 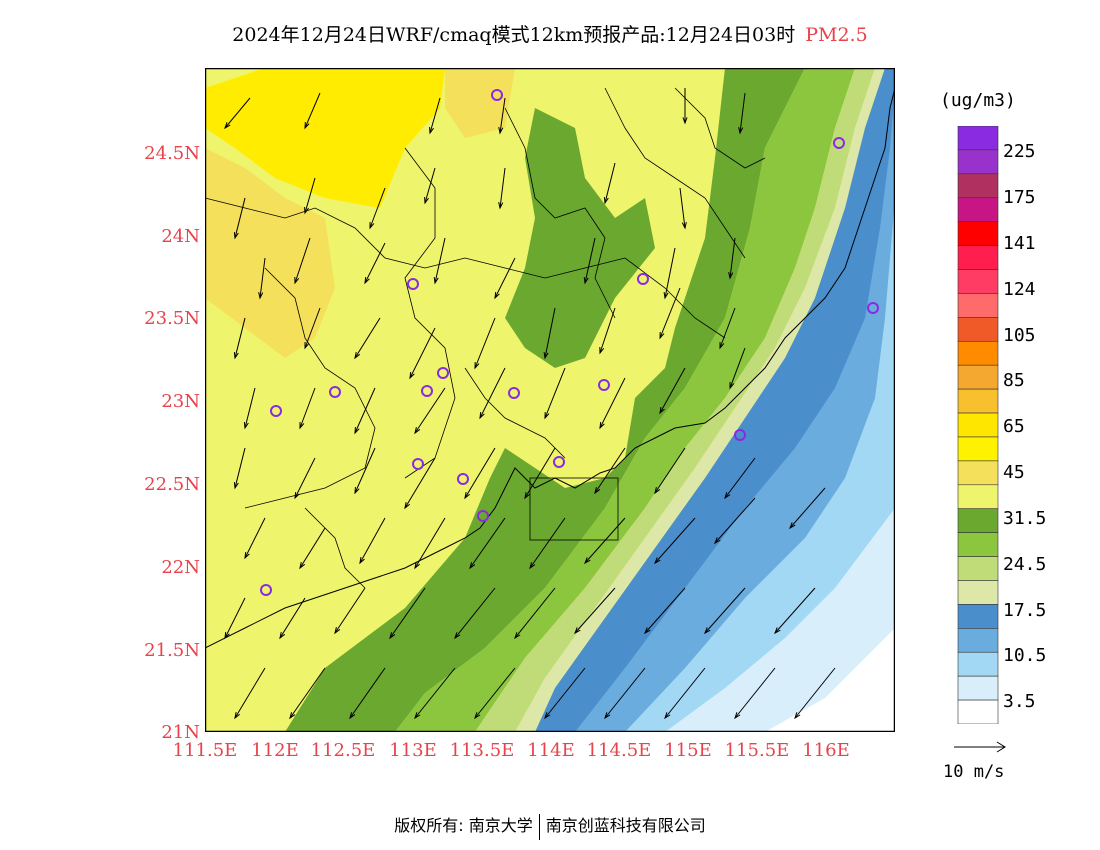 What do you see at coordinates (1025, 610) in the screenshot?
I see `legend-label-17-5: 17.5` at bounding box center [1025, 610].